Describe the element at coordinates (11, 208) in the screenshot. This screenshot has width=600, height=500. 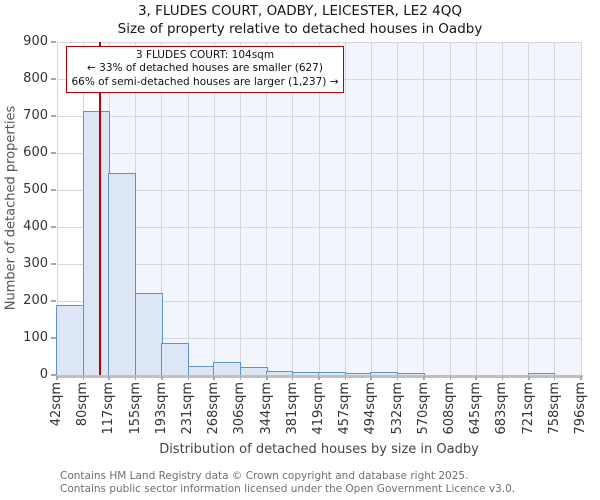
I see `y-axis-label: Number of detached properties` at that location.